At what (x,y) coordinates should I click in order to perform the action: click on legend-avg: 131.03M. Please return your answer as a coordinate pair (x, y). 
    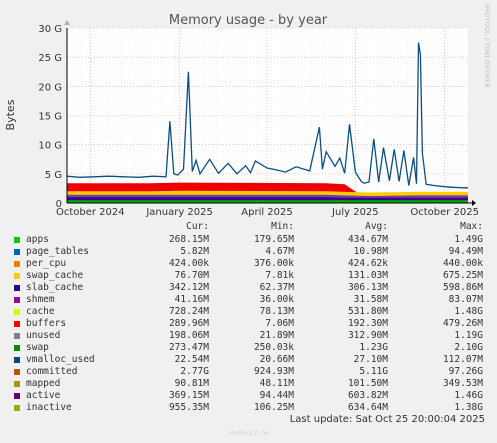
    Looking at the image, I should click on (367, 275).